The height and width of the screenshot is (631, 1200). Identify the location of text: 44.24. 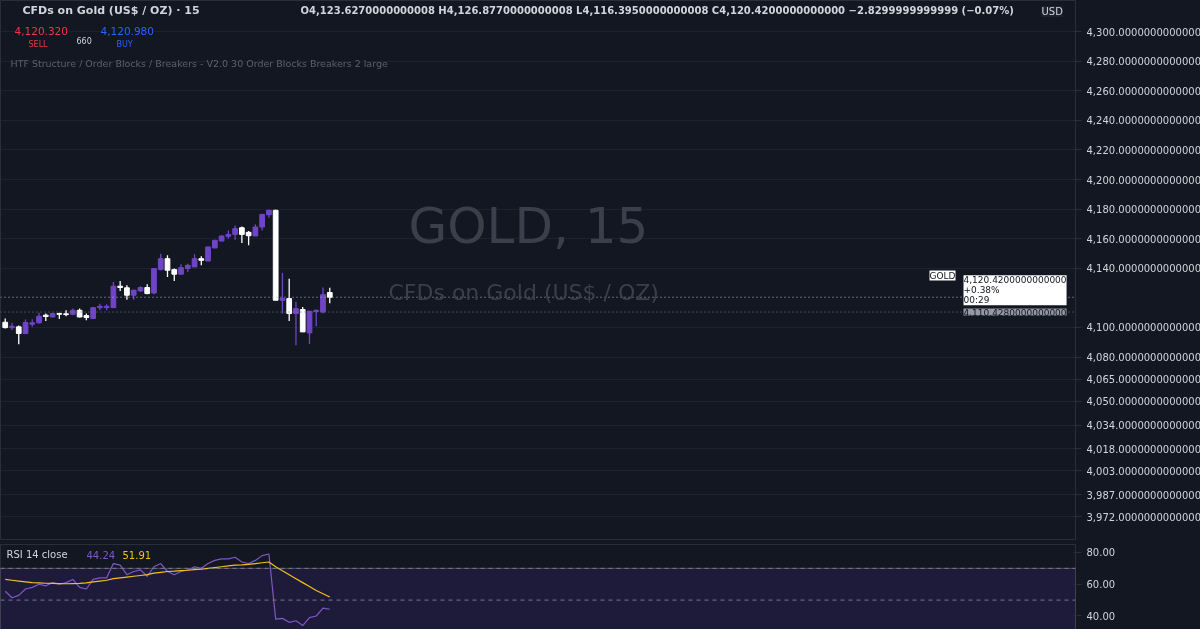
(101, 555).